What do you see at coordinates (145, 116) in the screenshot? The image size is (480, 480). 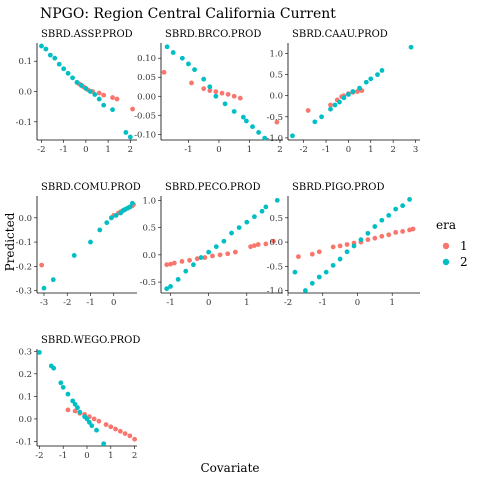 I see `y-tick-label: -0.05` at bounding box center [145, 116].